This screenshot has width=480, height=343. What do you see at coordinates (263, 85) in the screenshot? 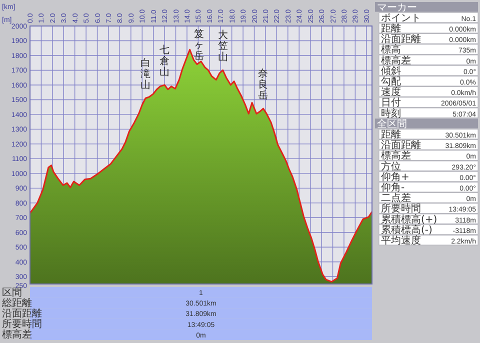
I see `annotation: 奈良岳` at bounding box center [263, 85].